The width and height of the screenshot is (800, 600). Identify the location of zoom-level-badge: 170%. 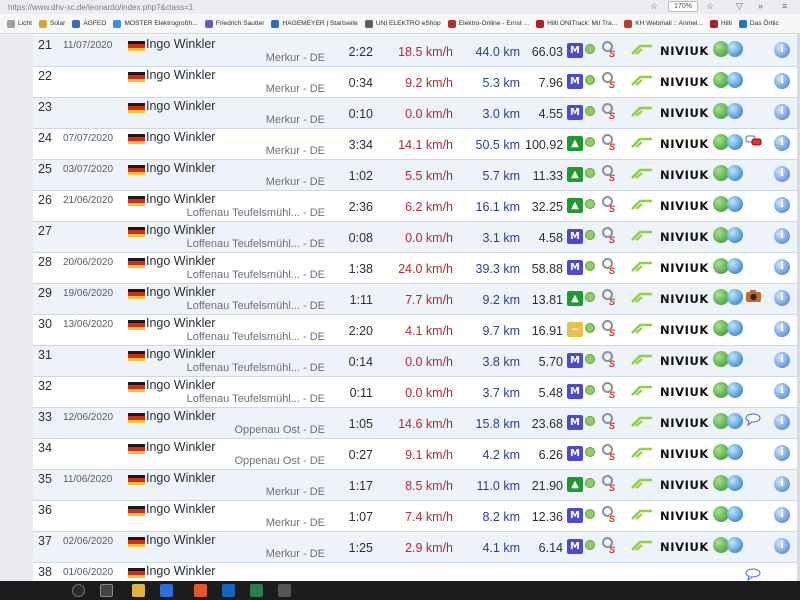
(683, 6).